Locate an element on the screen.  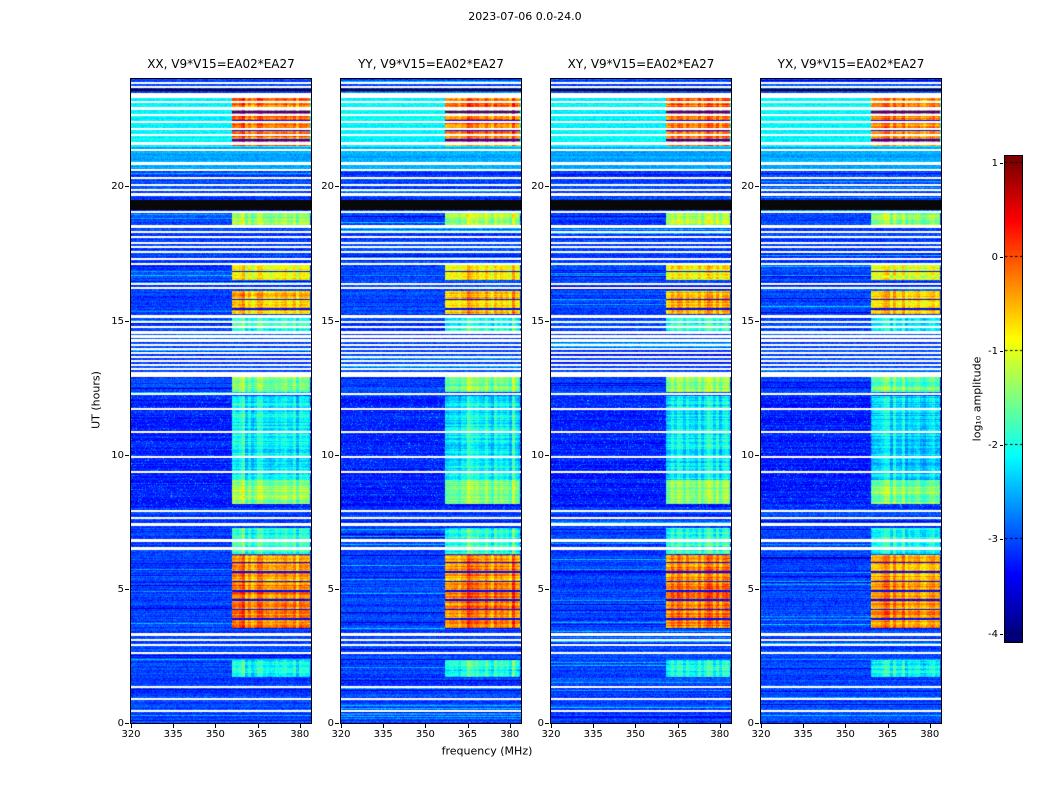
spectrogram-canvas-yy is located at coordinates (431, 401).